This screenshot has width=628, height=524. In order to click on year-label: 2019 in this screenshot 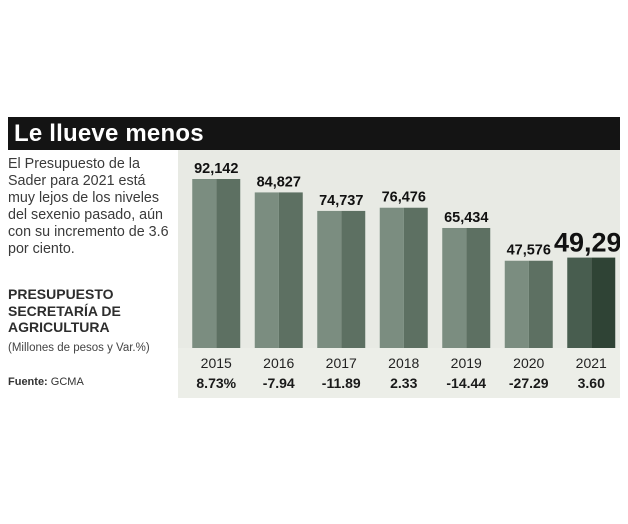, I will do `click(466, 363)`.